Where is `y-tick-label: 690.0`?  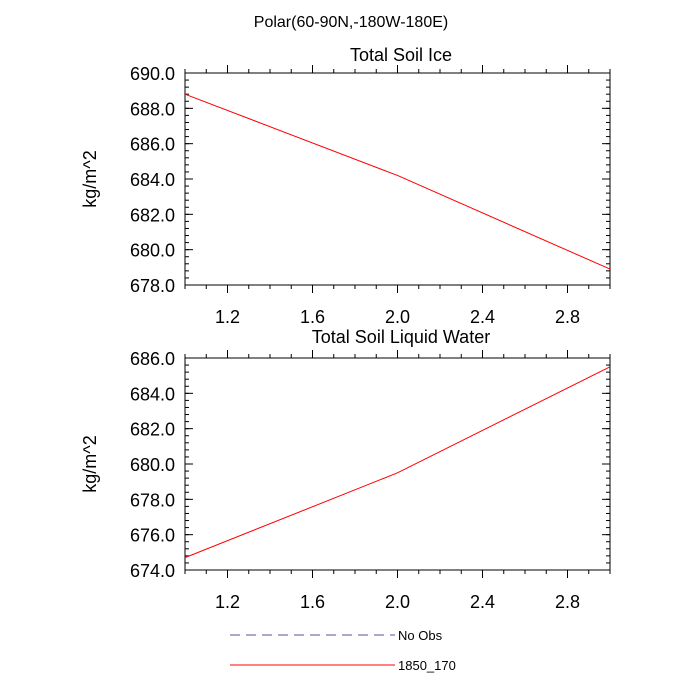
y-tick-label: 690.0 is located at coordinates (152, 74).